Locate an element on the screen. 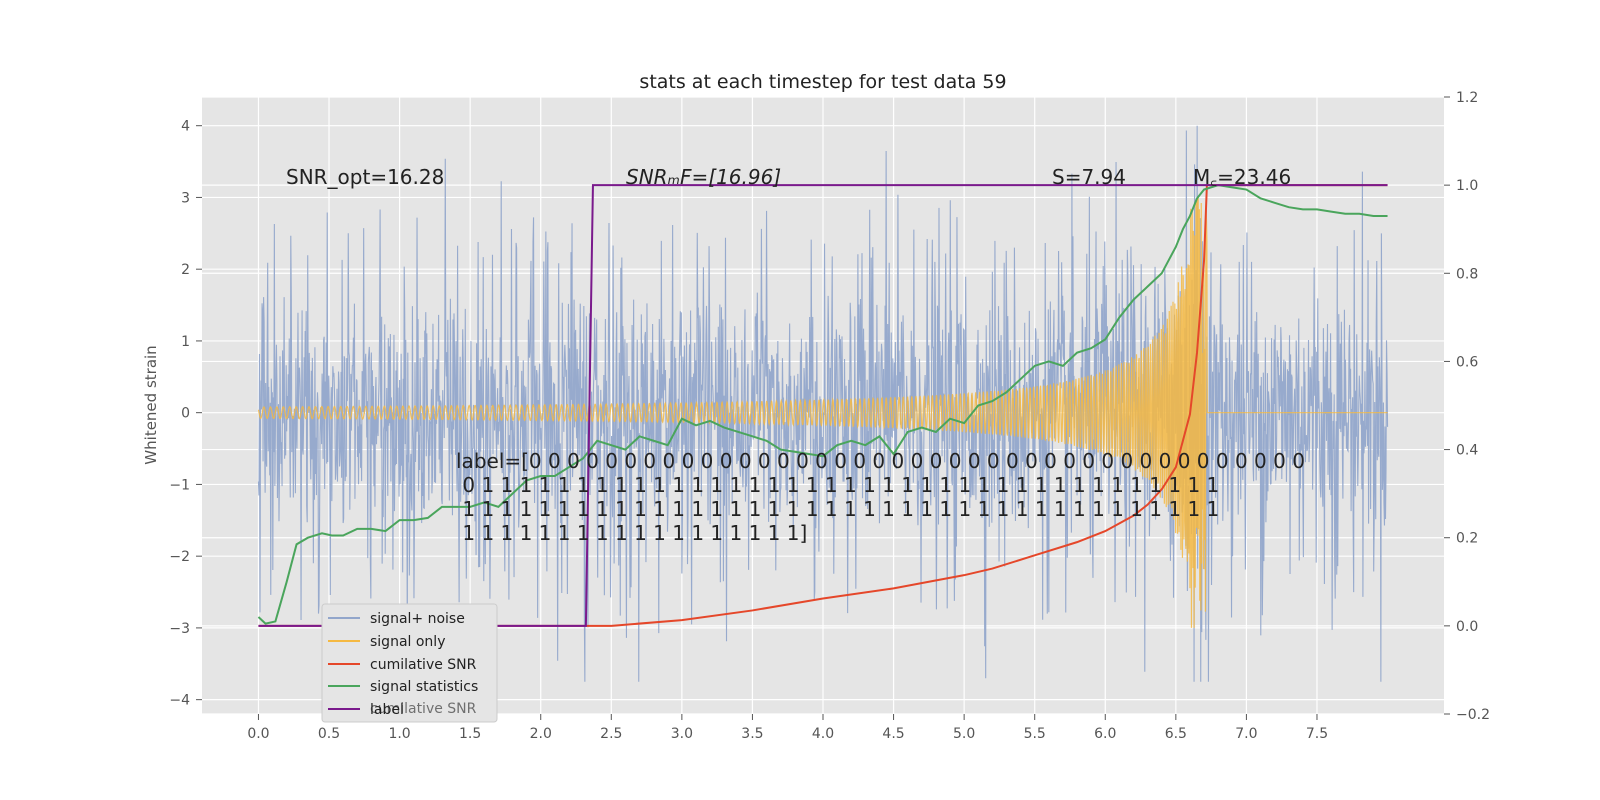  x-tick-label: 2.5 is located at coordinates (611, 734).